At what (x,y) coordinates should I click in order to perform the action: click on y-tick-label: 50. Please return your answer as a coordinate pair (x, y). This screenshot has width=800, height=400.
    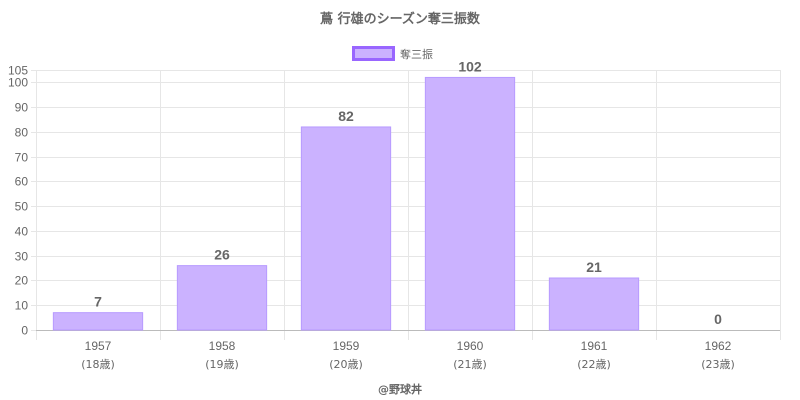
    Looking at the image, I should click on (22, 207).